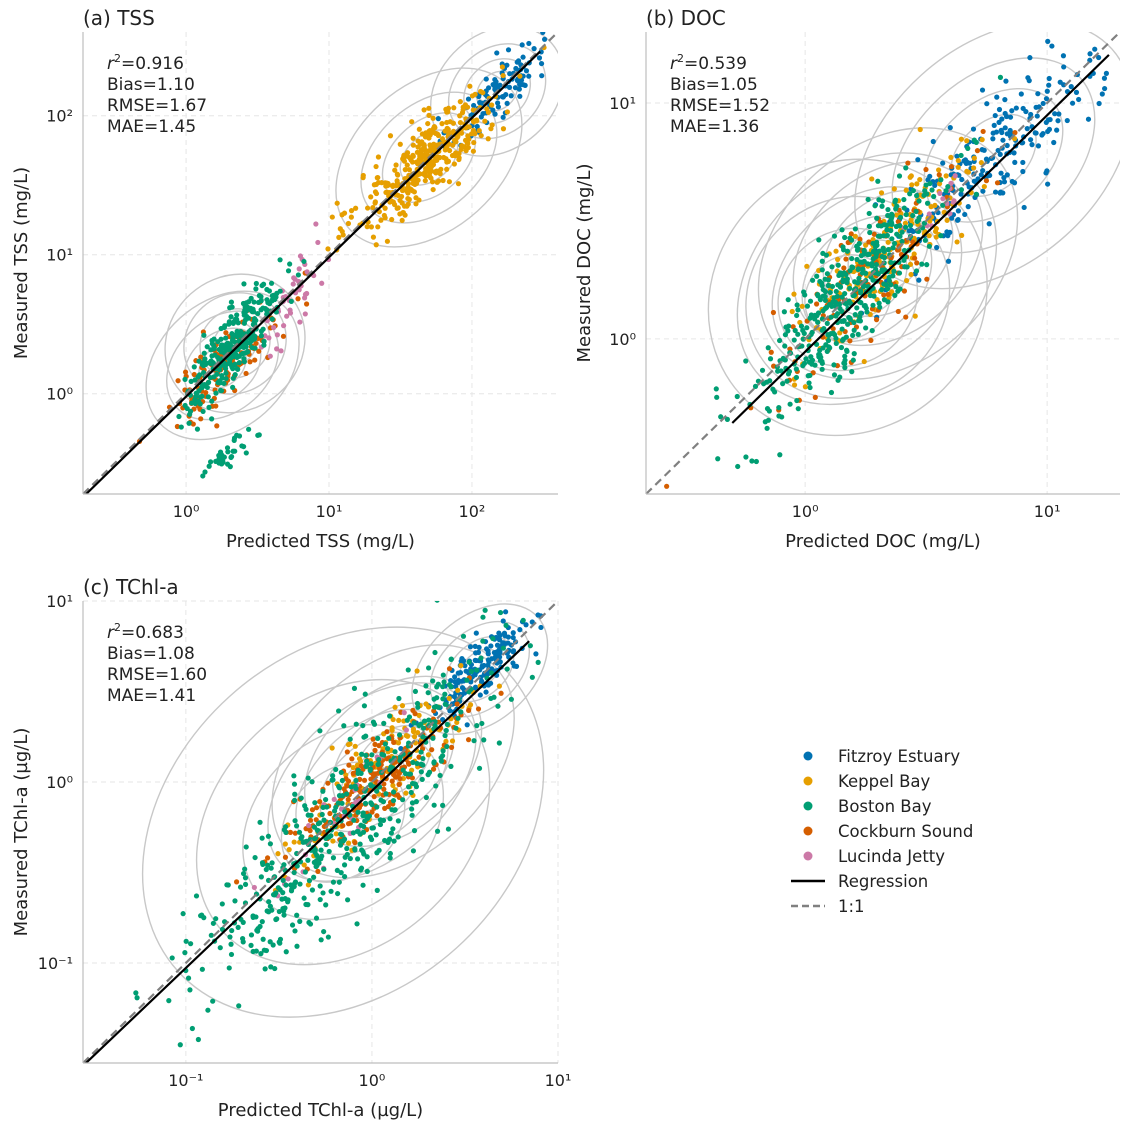 This screenshot has height=1125, width=1129. What do you see at coordinates (338, 824) in the screenshot?
I see `points-tchl` at bounding box center [338, 824].